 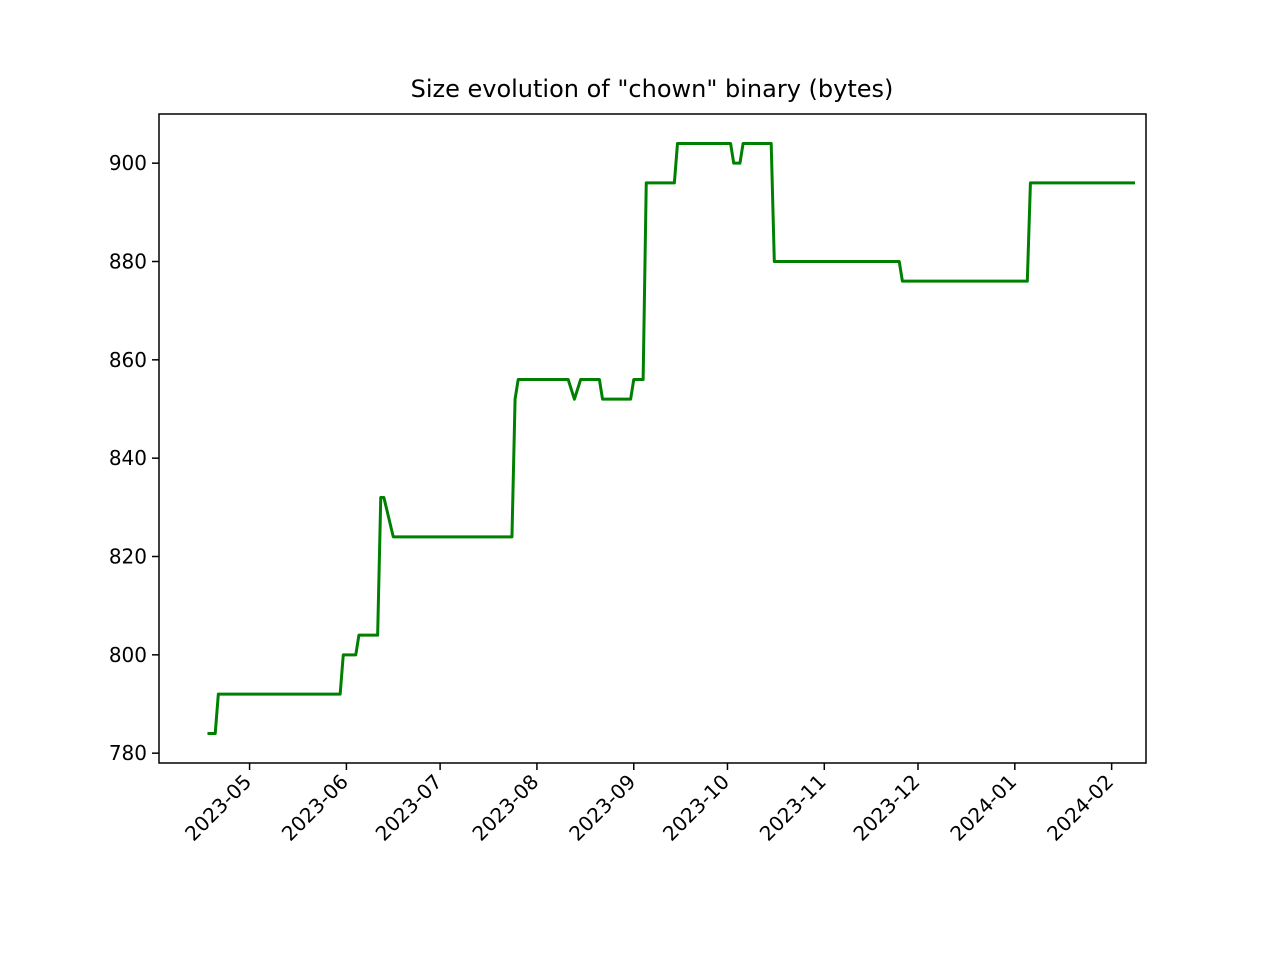 I want to click on x-tick-label: 2024-02, so click(x=1080, y=808).